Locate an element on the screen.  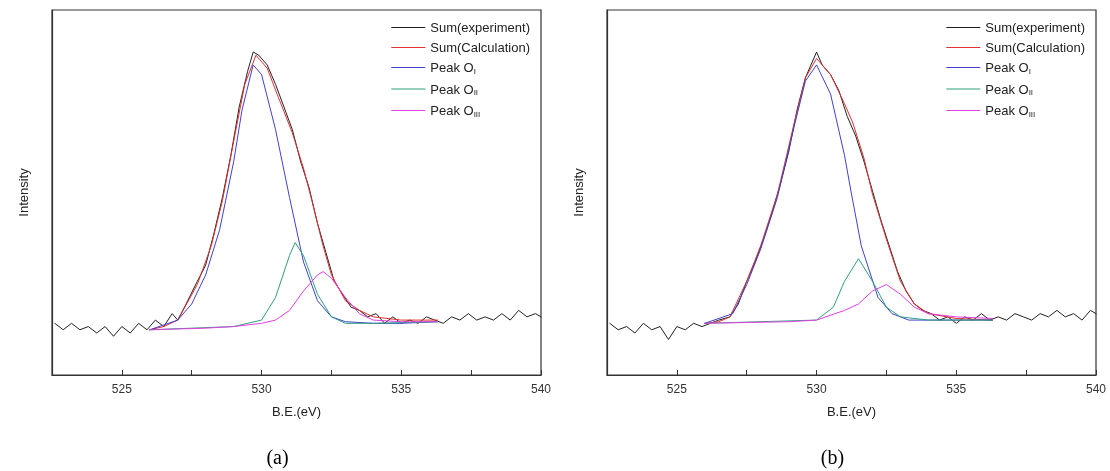
text: (b) is located at coordinates (832, 457).